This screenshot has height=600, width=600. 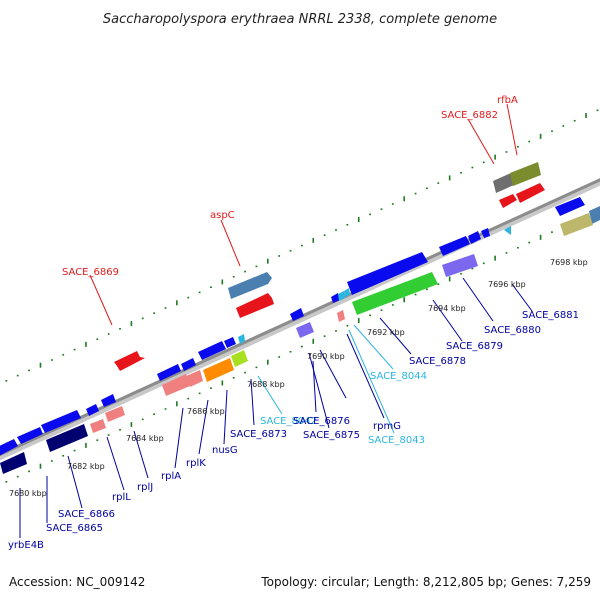 What do you see at coordinates (525, 174) in the screenshot?
I see `feature-rfba` at bounding box center [525, 174].